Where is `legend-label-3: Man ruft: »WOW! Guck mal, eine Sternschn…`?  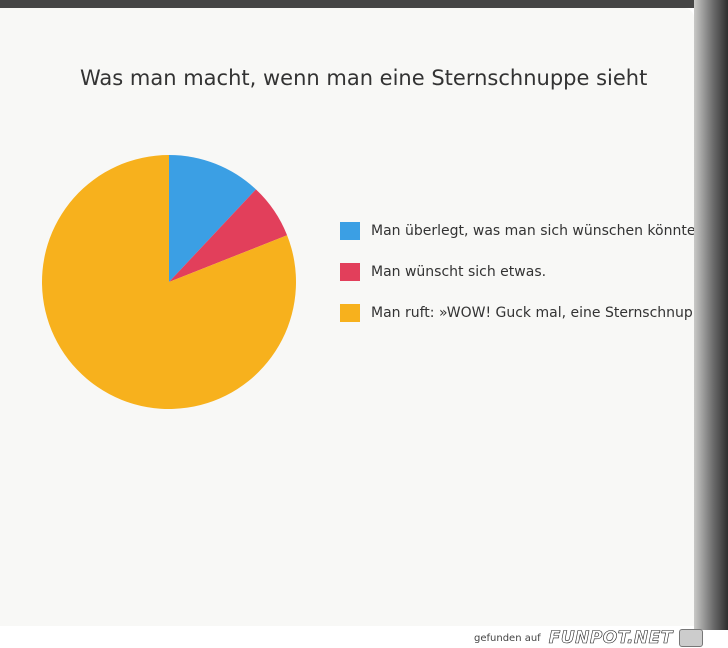
legend-label-3: Man ruft: »WOW! Guck mal, eine Sternschn… is located at coordinates (532, 313).